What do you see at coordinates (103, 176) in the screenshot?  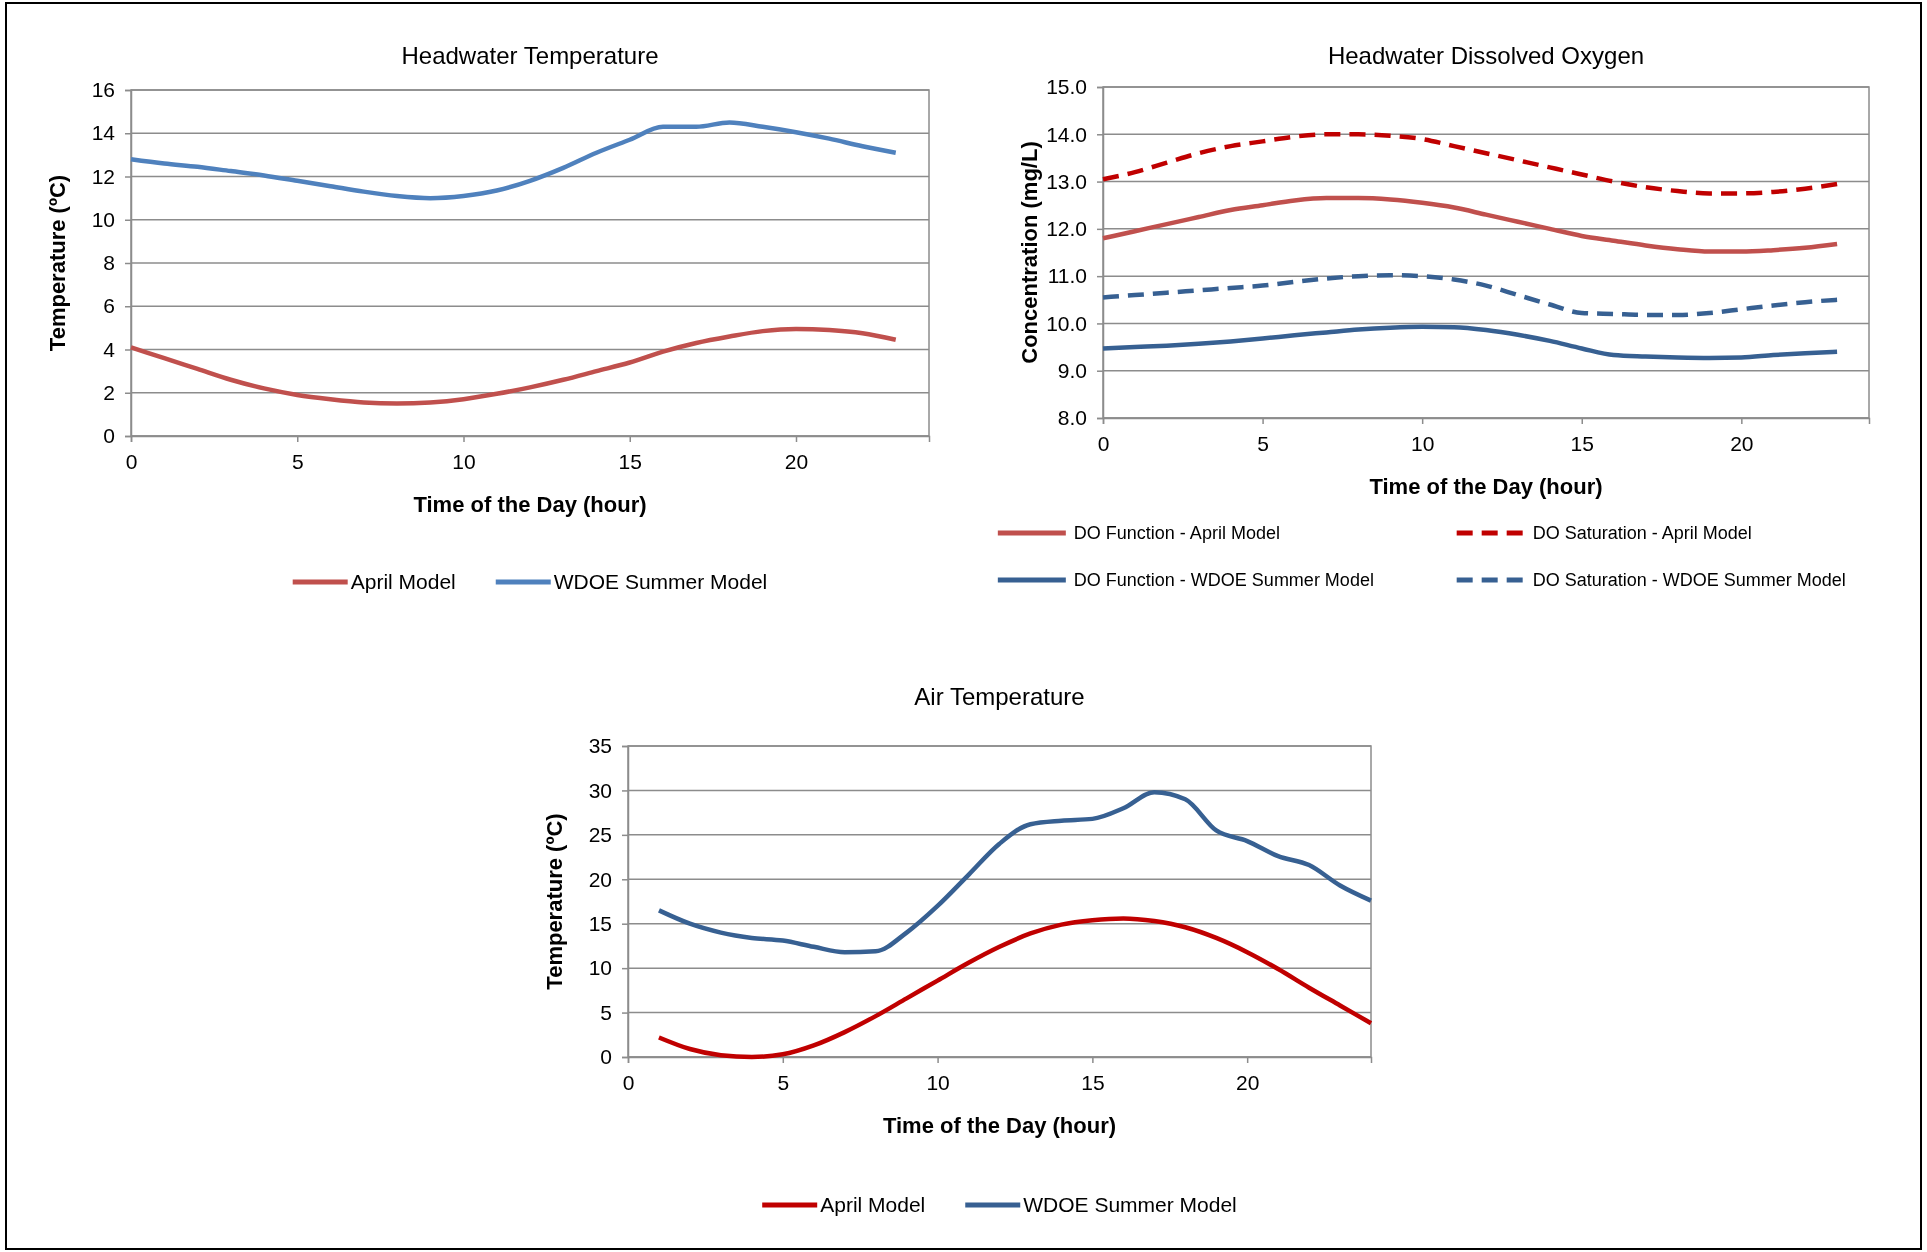 I see `y-tick-label: 12` at bounding box center [103, 176].